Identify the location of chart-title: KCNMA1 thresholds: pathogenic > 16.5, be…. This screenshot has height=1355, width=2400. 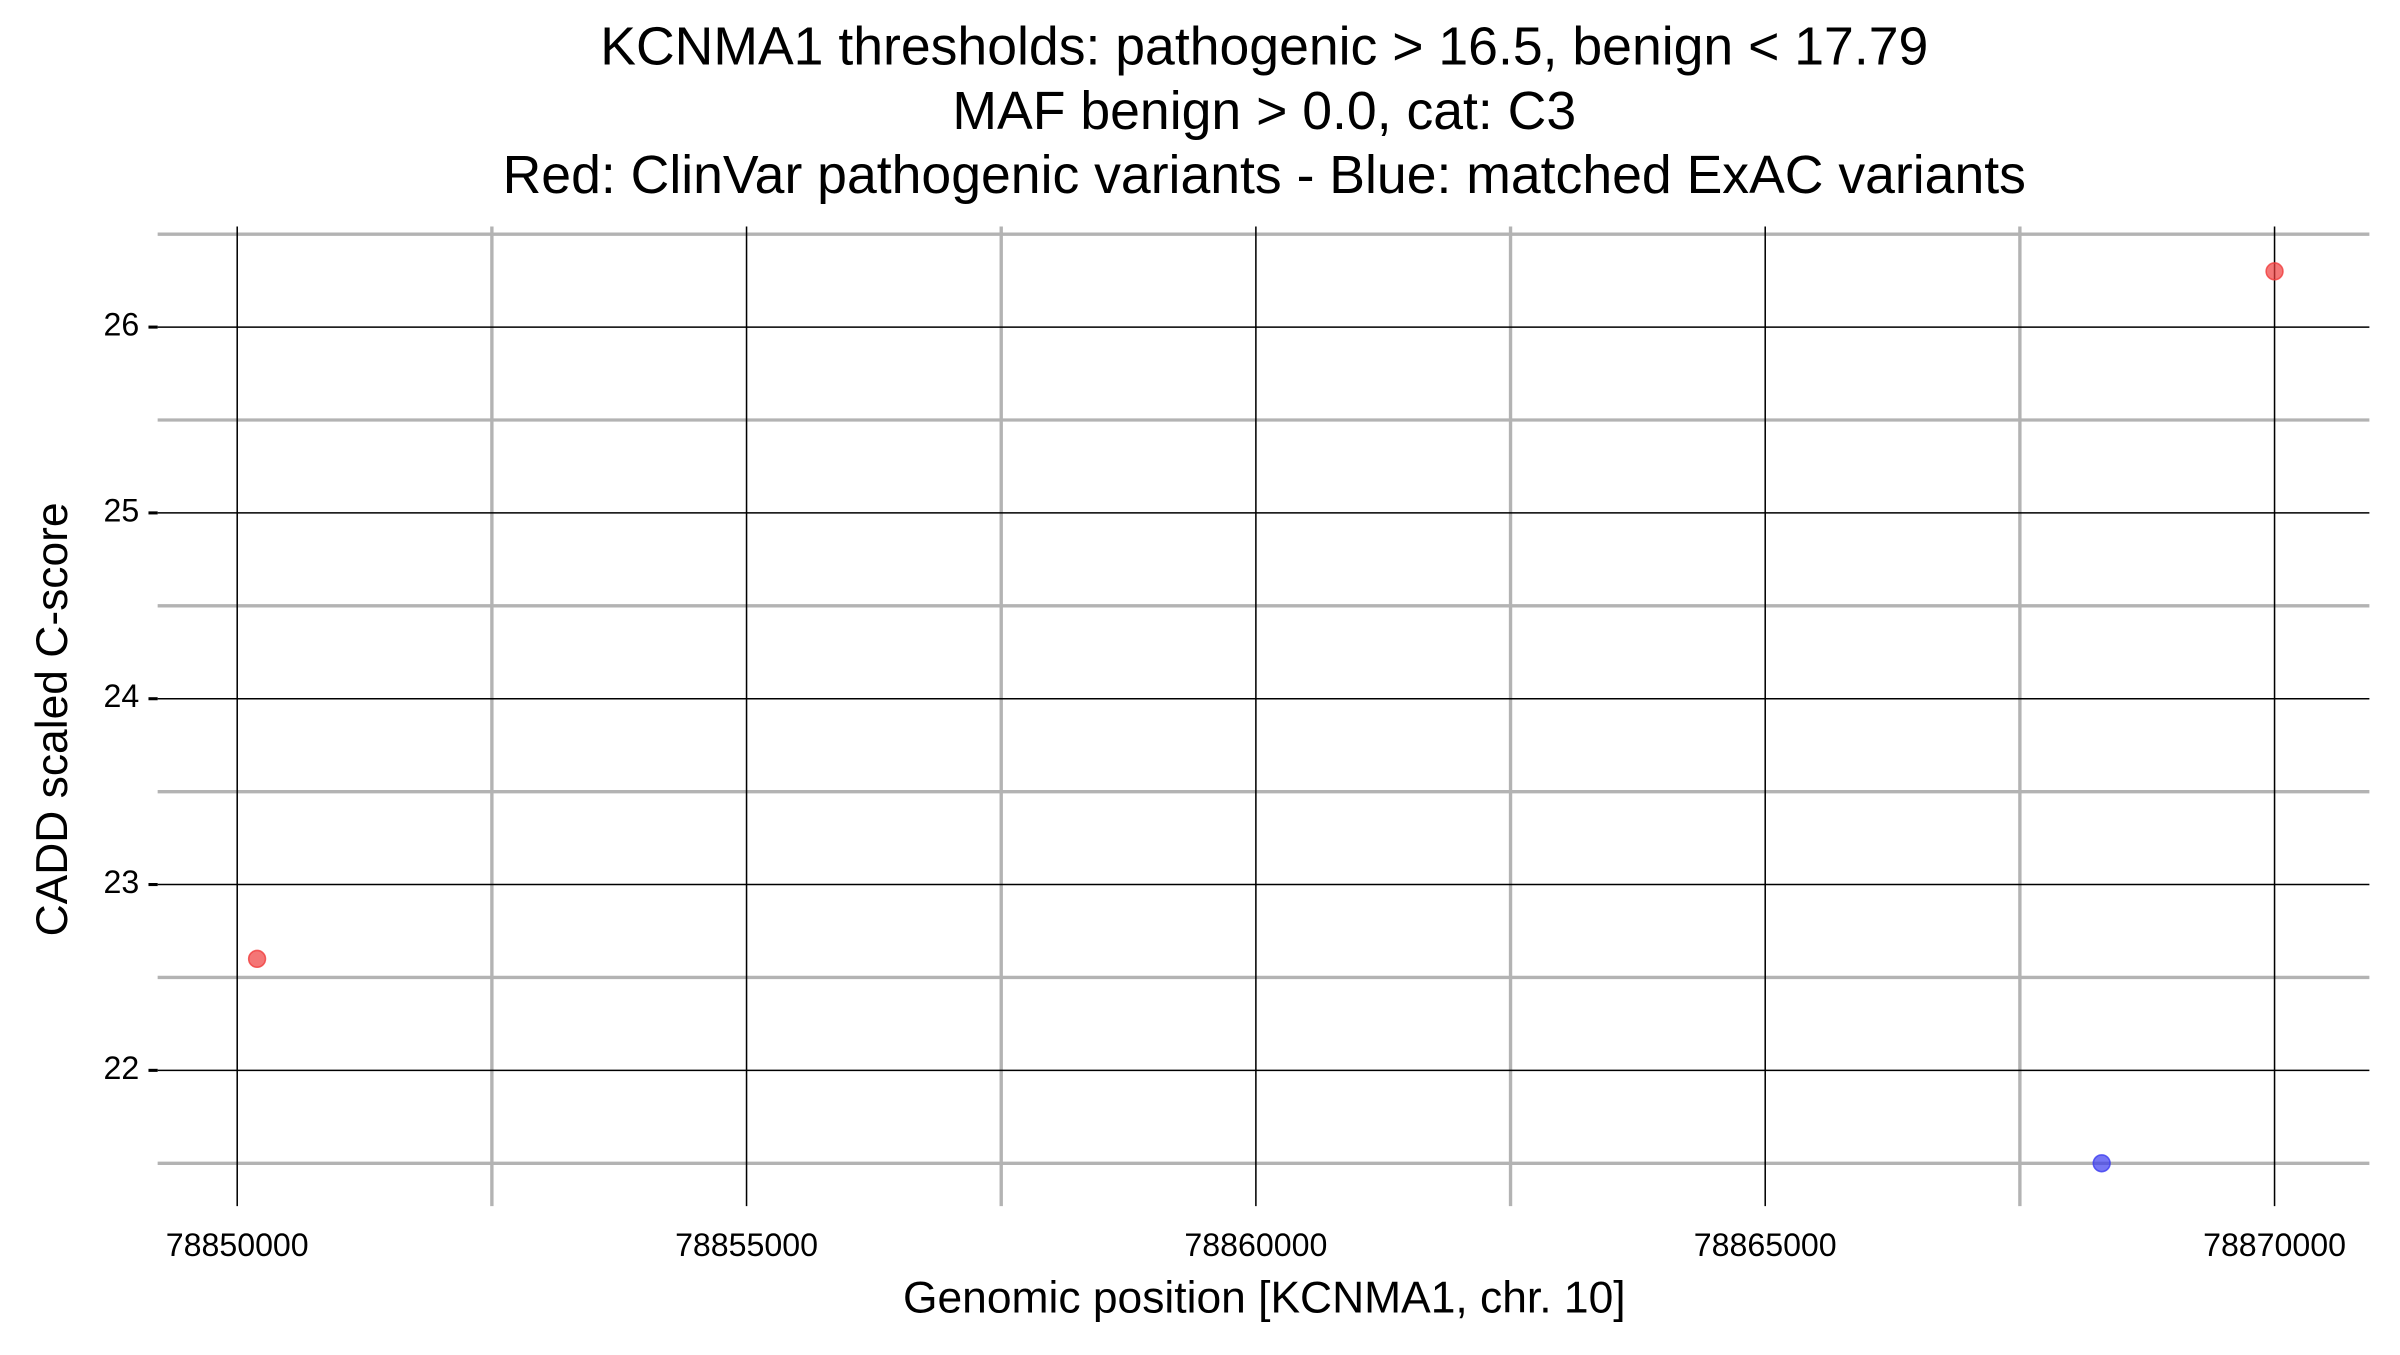
(1264, 47).